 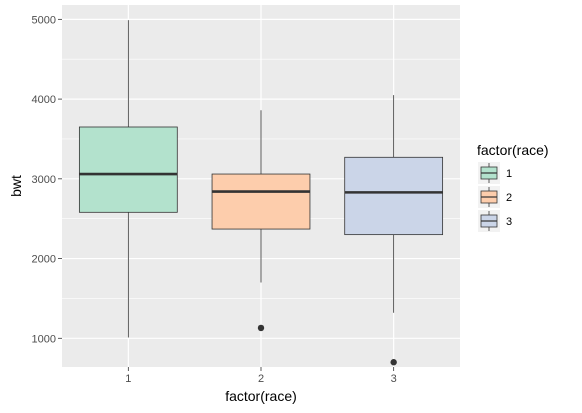 I want to click on legend: factor(race) 1 2 3, so click(x=513, y=187).